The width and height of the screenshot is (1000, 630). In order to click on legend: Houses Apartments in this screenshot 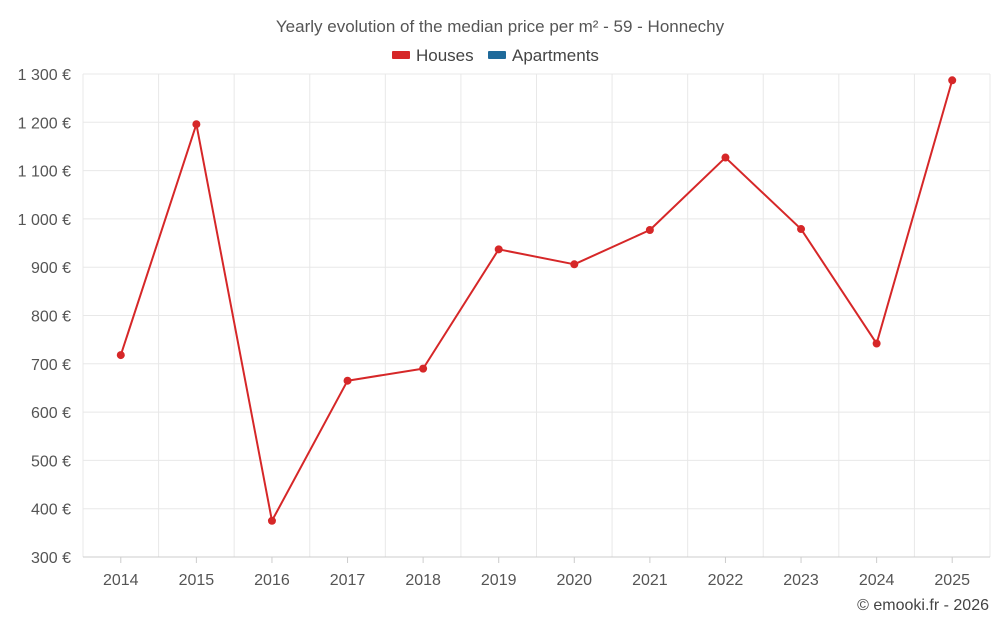, I will do `click(495, 55)`.